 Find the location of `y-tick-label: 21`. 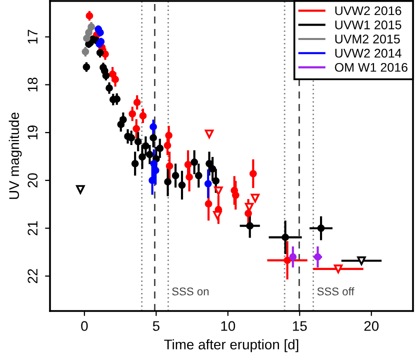

y-tick-label: 21 is located at coordinates (33, 228).